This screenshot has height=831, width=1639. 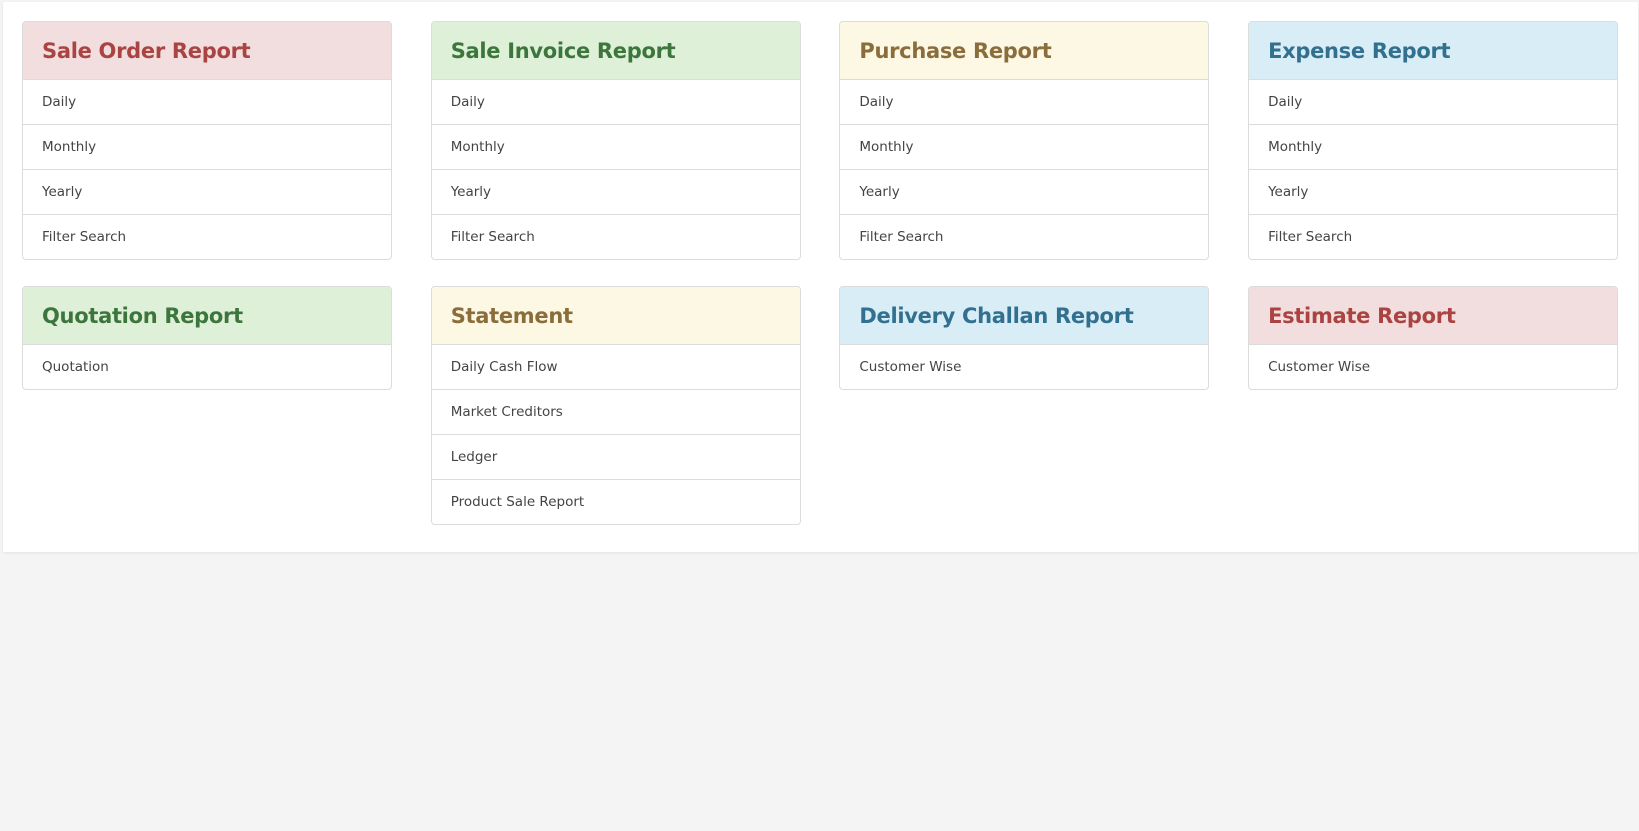 I want to click on report-link-daily-cash-flow: Daily Cash Flow, so click(x=615, y=367).